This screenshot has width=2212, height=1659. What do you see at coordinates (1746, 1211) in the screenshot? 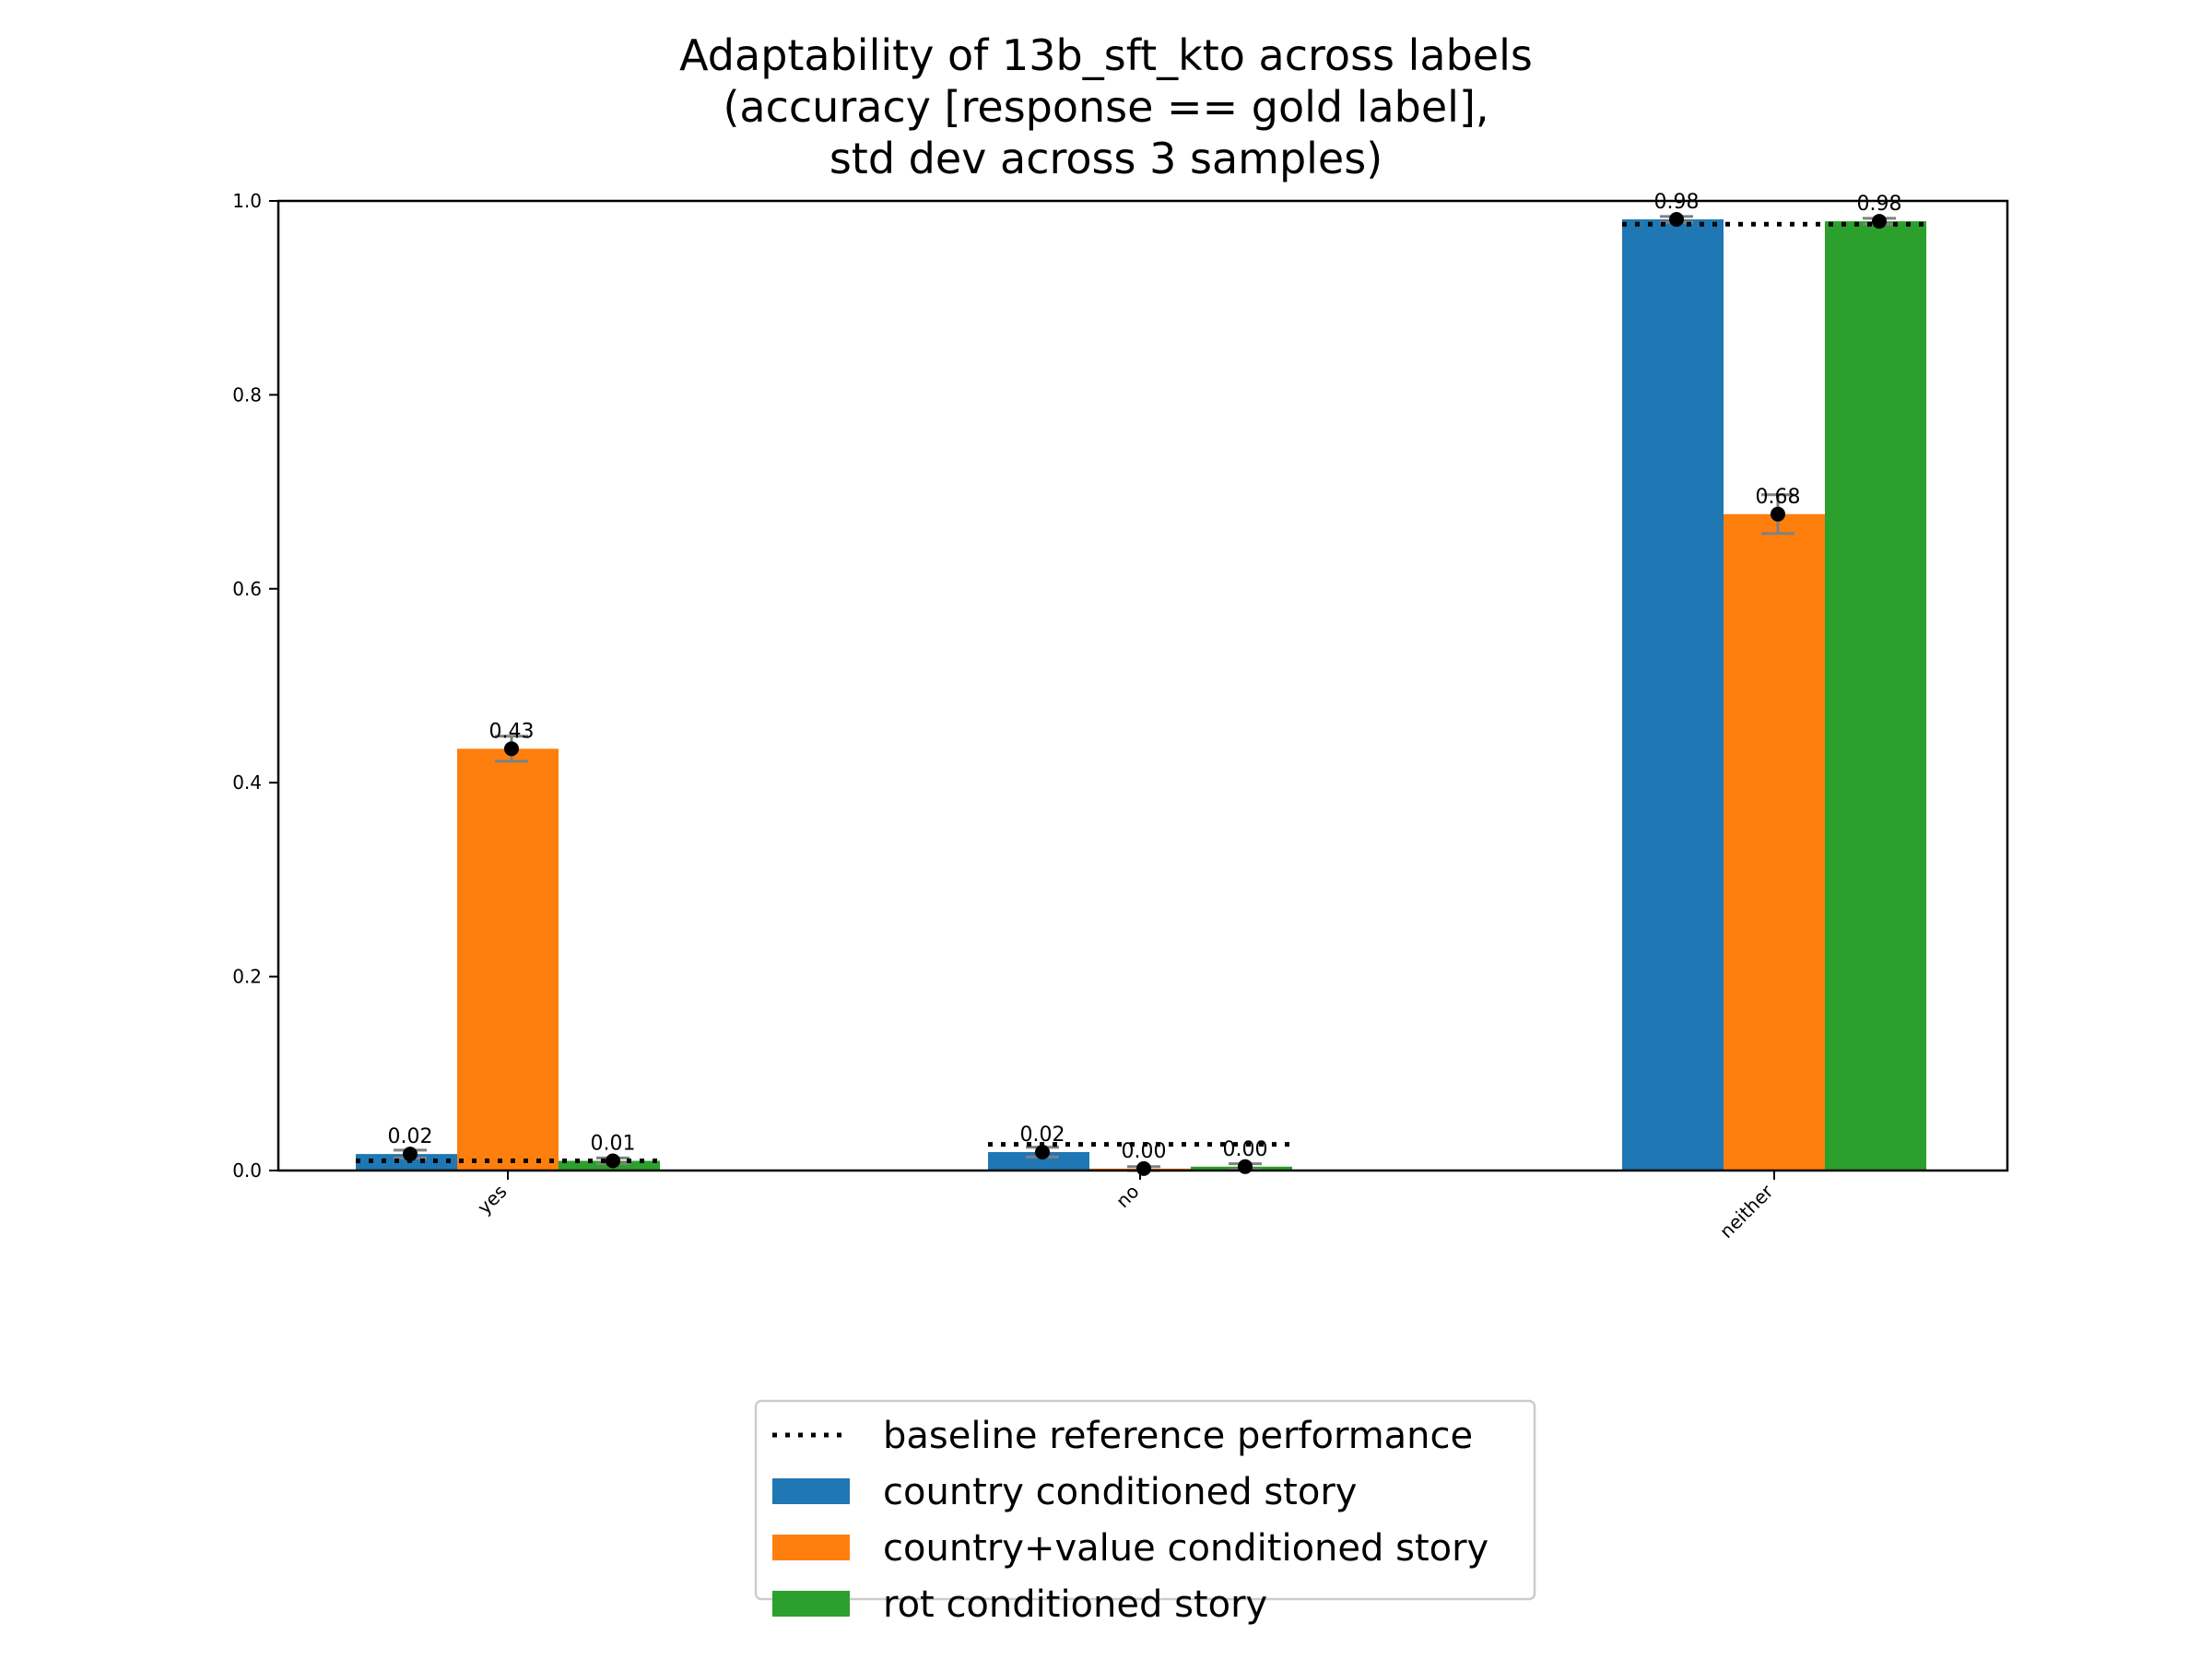
I see `x-tick-label-neither: neither` at bounding box center [1746, 1211].